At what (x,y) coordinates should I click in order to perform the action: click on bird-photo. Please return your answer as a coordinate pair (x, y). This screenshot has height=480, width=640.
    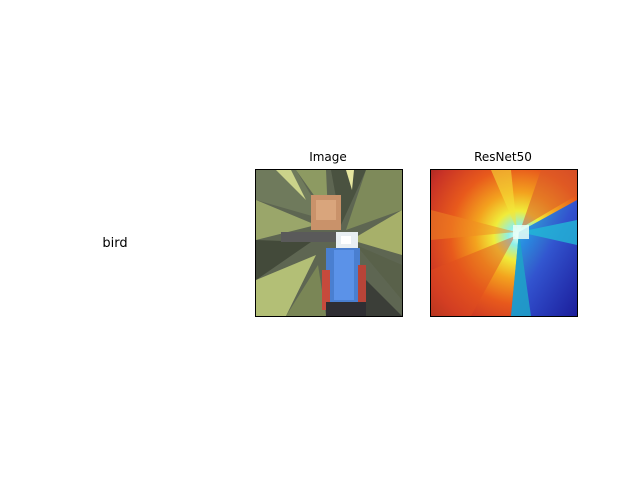
    Looking at the image, I should click on (329, 243).